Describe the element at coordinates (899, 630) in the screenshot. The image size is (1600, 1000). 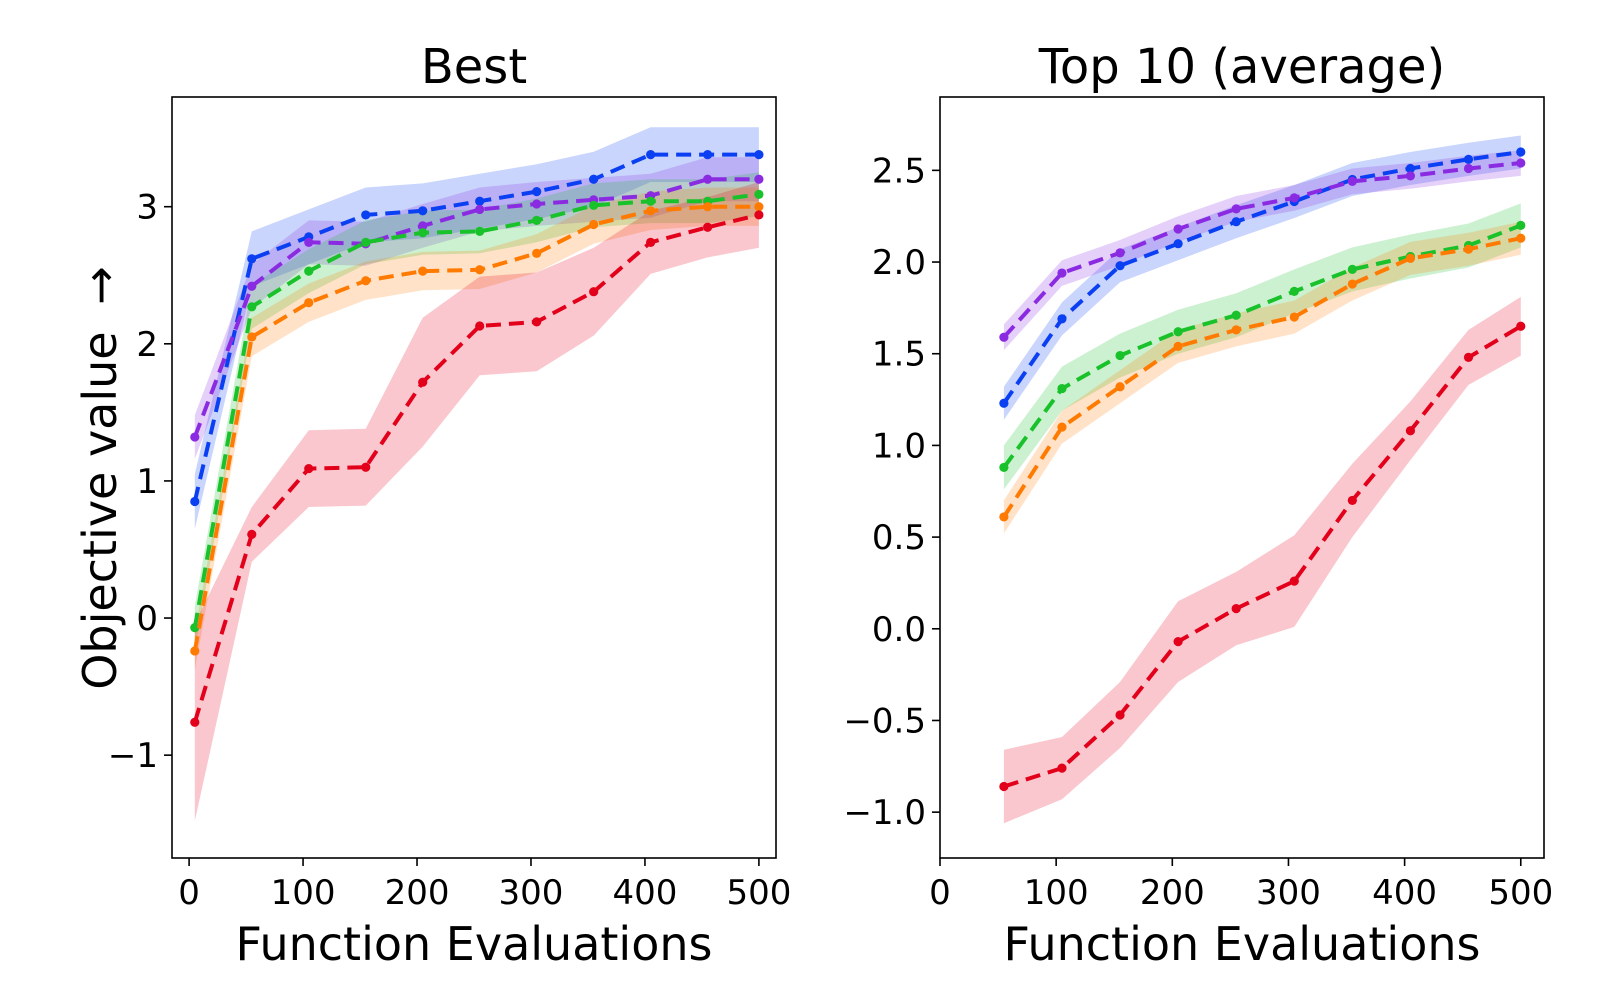
I see `y-tick-label: 0.0` at that location.